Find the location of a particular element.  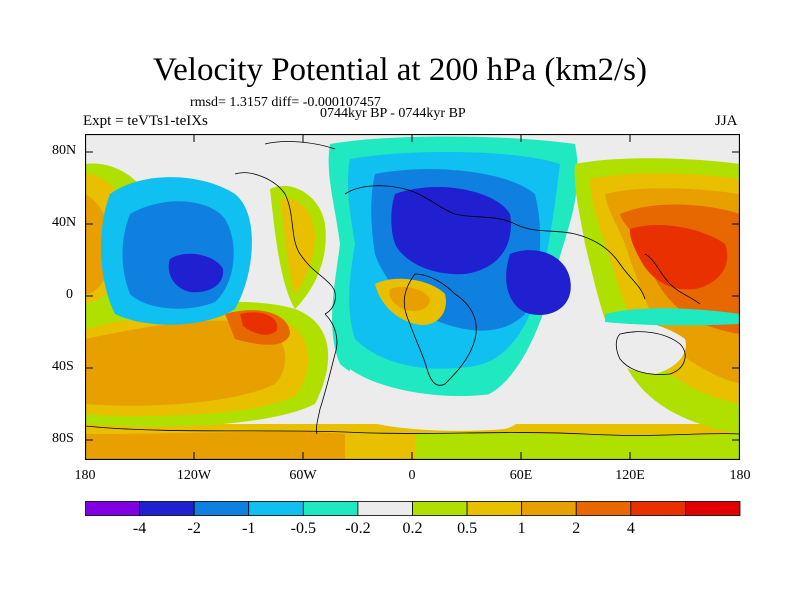

lon-label-60e: 60E is located at coordinates (521, 475).